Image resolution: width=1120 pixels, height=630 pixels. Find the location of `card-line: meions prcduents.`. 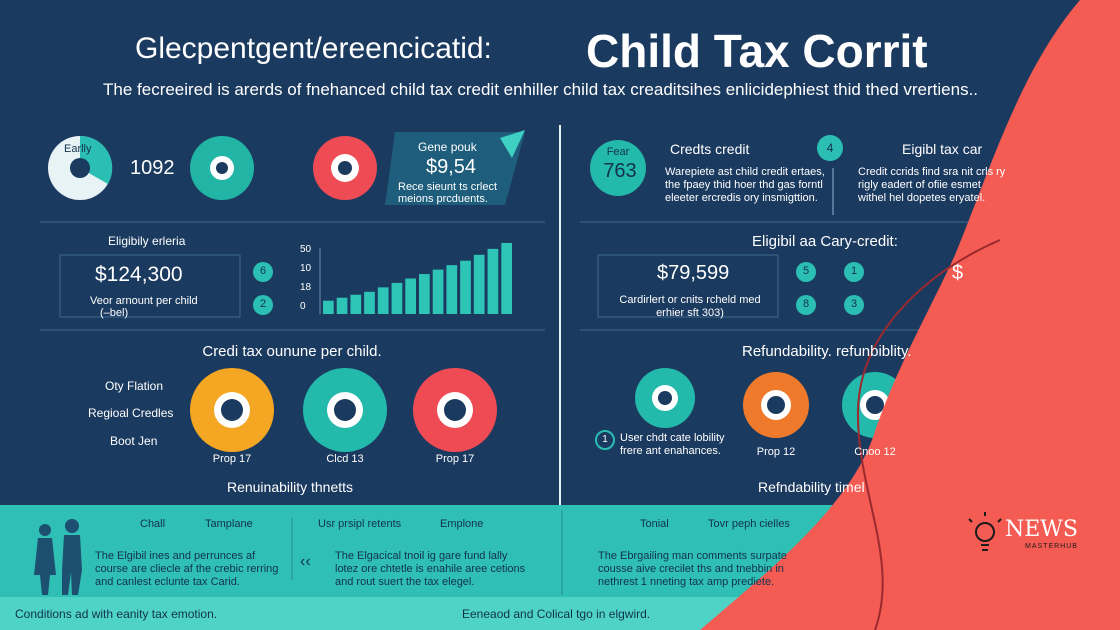

card-line: meions prcduents. is located at coordinates (443, 199).